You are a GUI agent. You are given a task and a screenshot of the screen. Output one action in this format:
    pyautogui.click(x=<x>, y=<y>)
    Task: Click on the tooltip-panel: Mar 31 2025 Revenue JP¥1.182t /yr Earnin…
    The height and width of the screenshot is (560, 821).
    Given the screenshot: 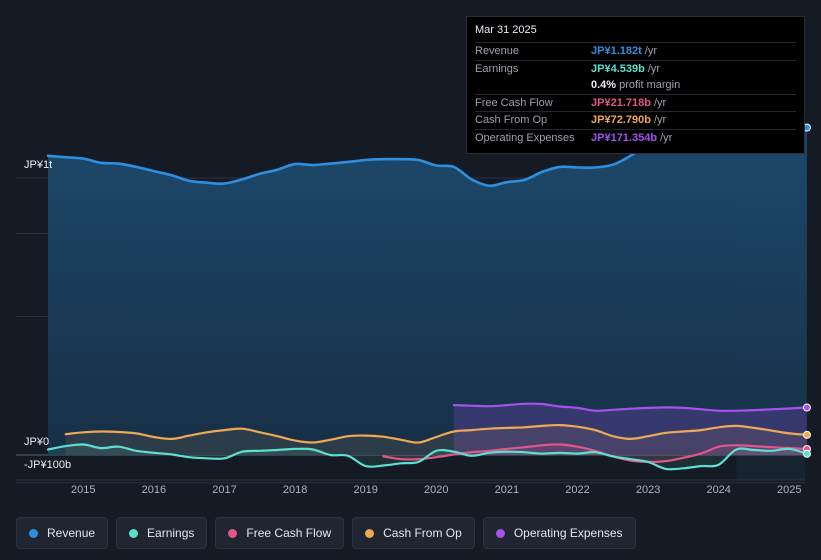 What is the action you would take?
    pyautogui.click(x=635, y=85)
    